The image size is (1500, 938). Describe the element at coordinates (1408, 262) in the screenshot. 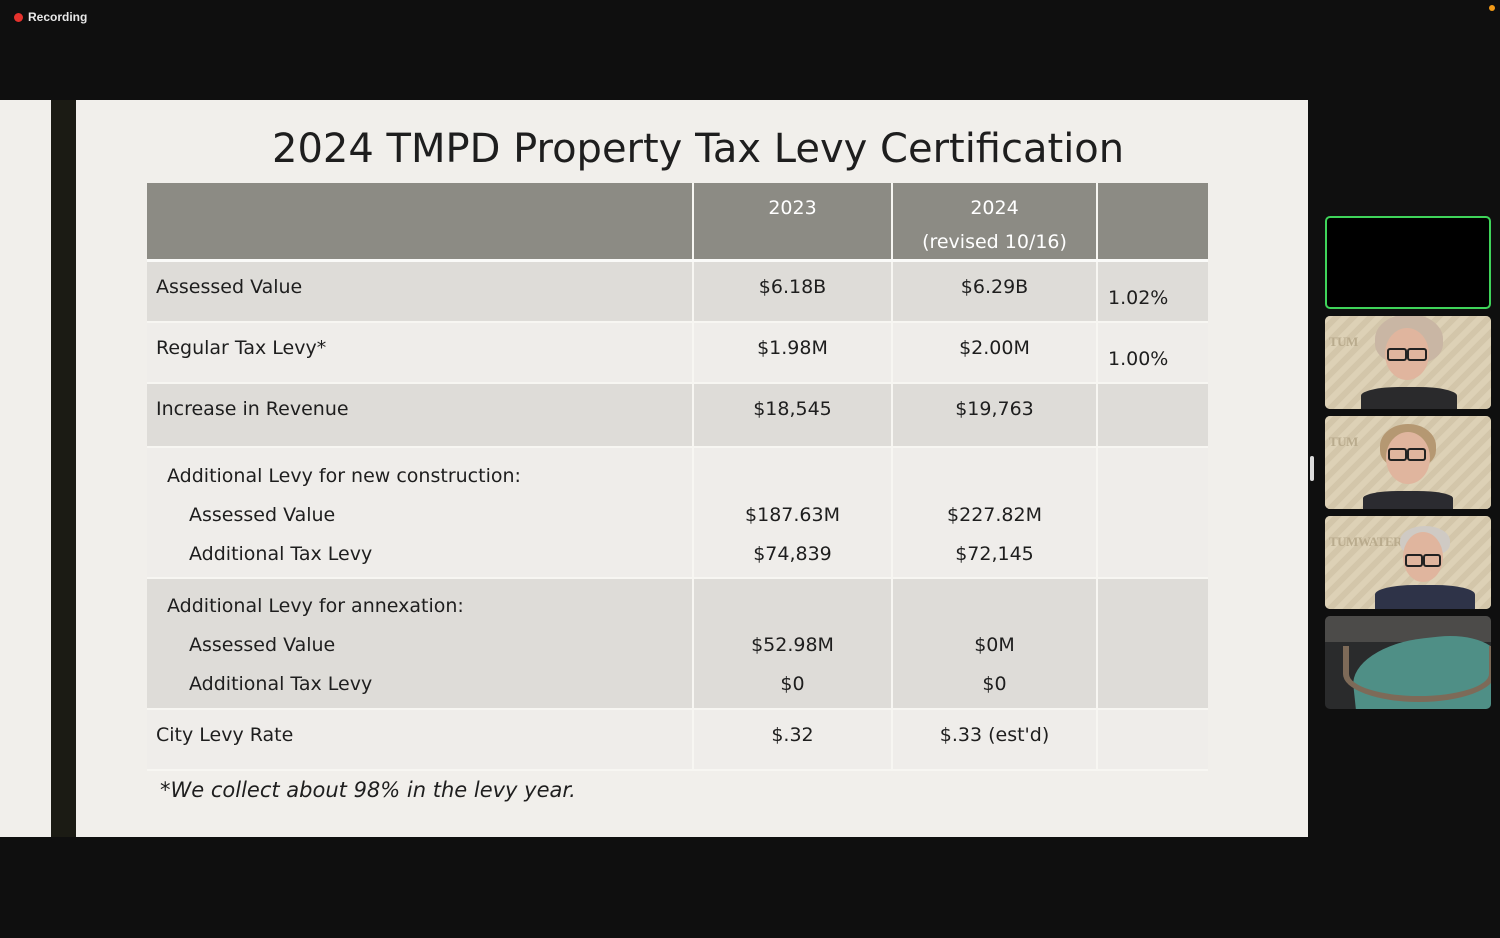

I see `participant-tile-active` at that location.